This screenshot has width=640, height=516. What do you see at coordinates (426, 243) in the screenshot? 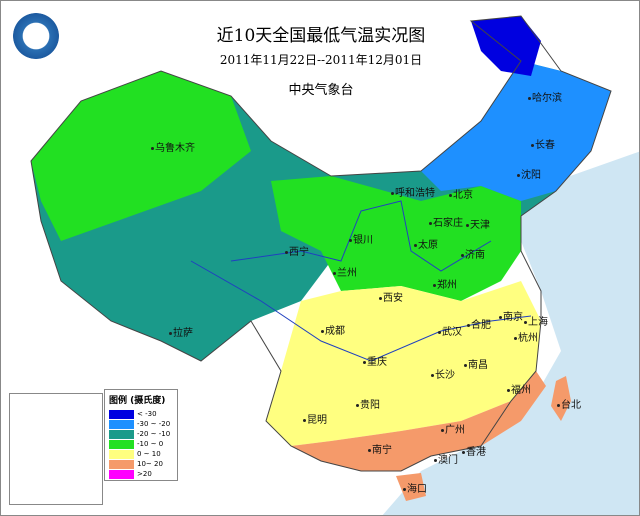
I see `city-label: 太原` at bounding box center [426, 243].